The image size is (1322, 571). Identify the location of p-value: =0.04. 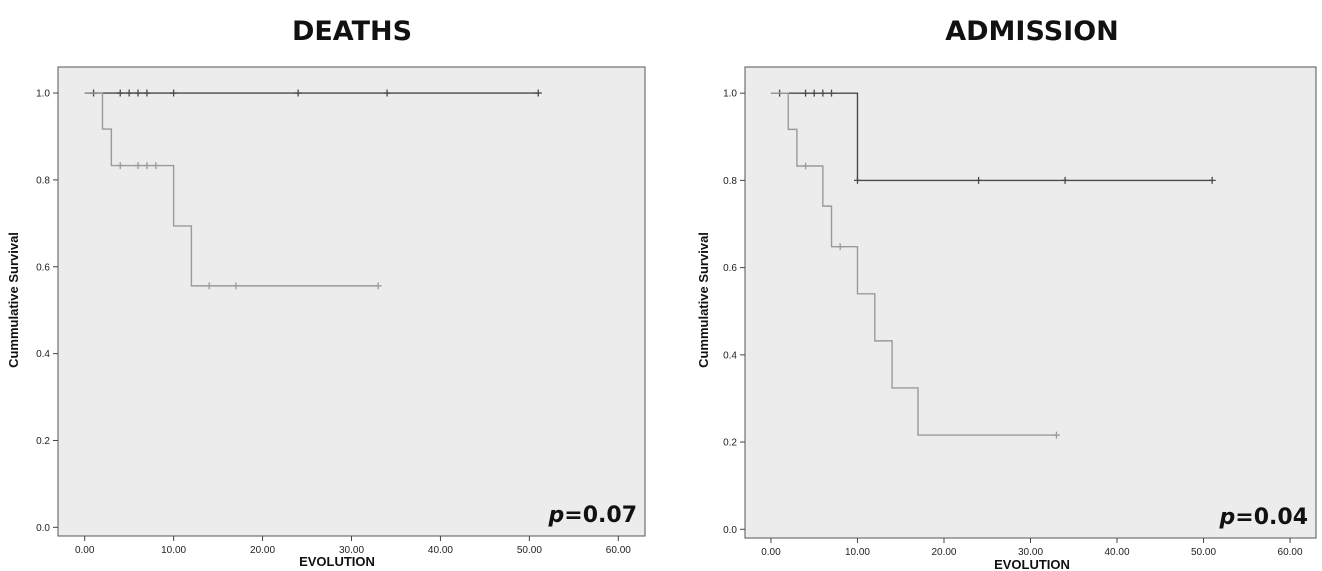
(1271, 517).